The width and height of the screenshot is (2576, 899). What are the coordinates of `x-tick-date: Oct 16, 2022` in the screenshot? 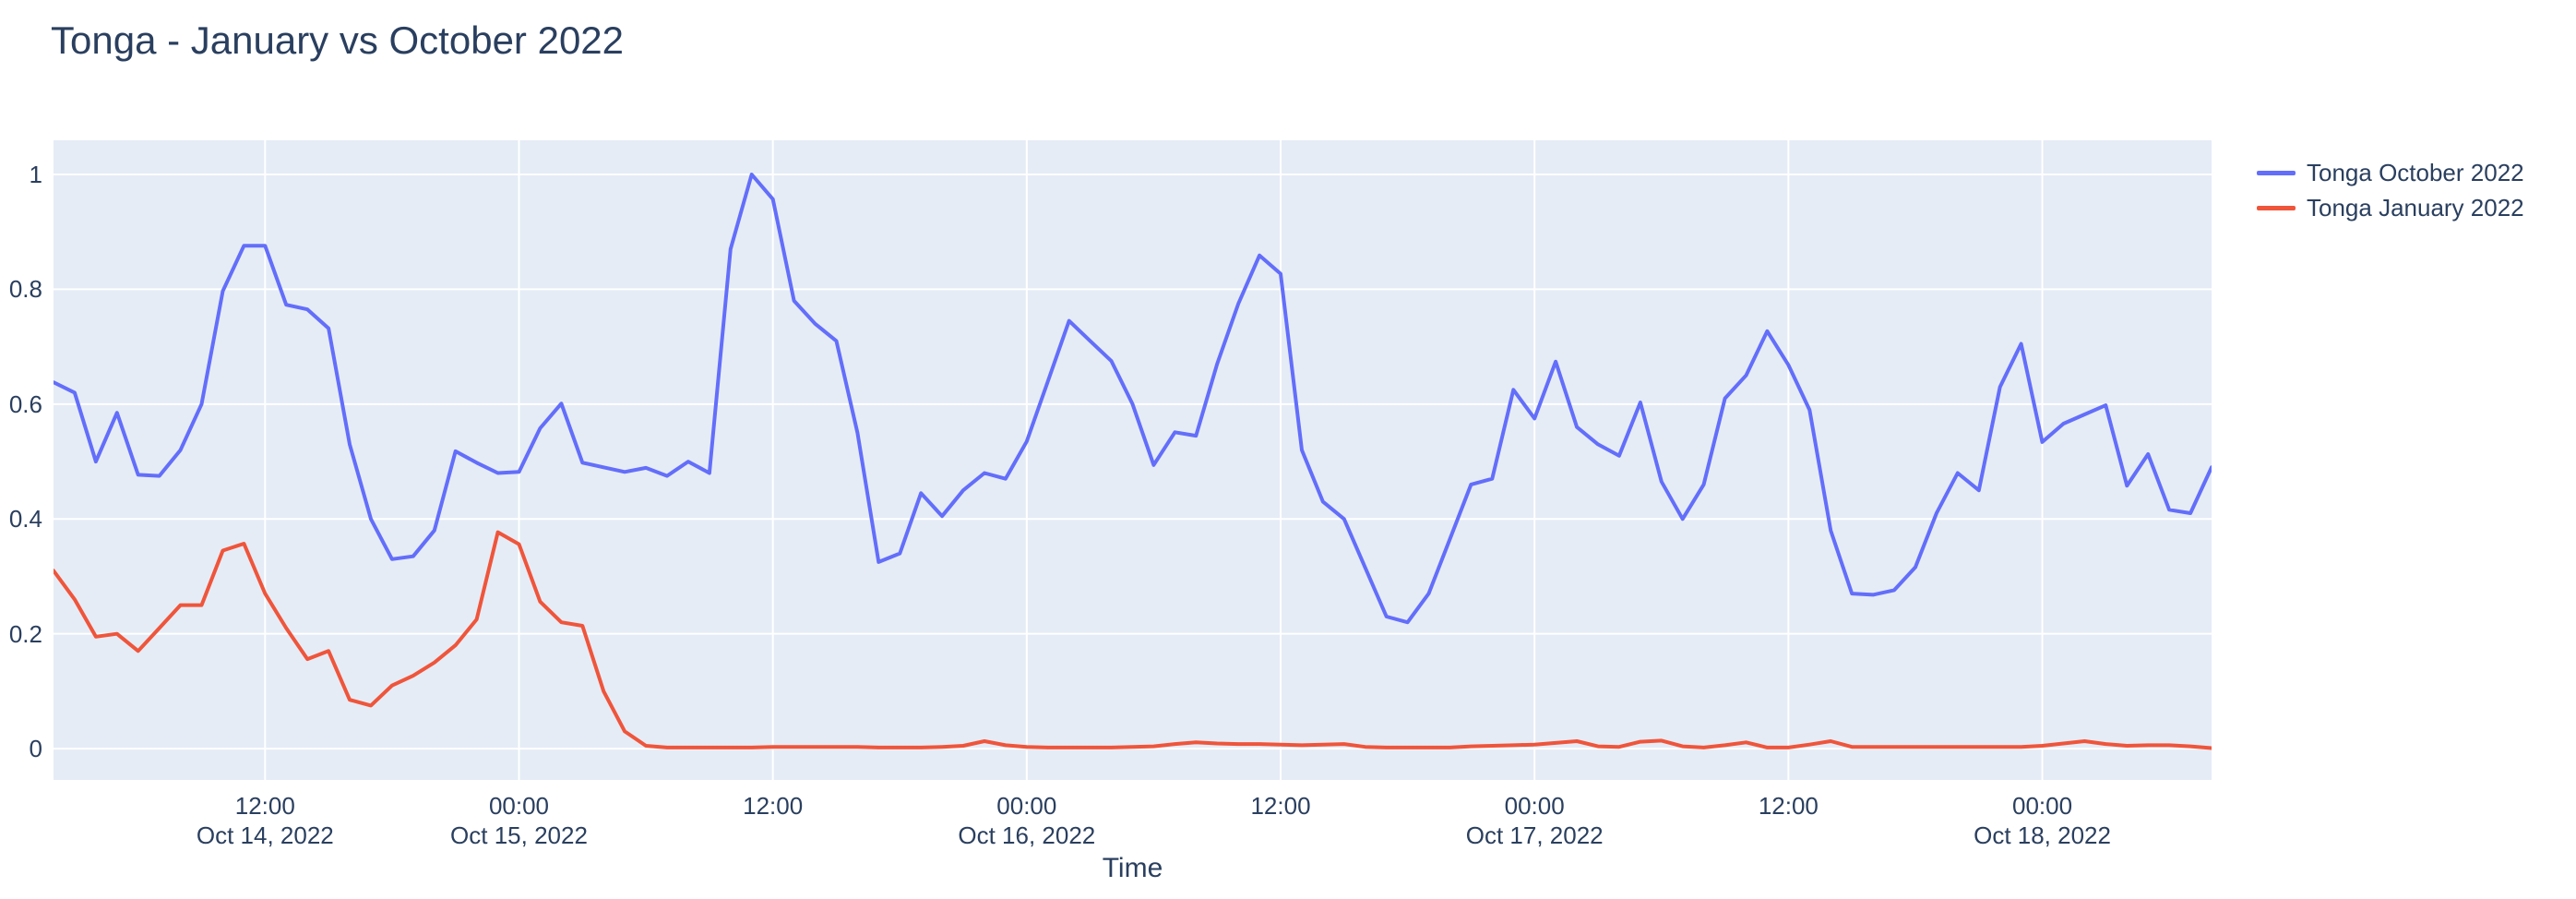 It's located at (1027, 835).